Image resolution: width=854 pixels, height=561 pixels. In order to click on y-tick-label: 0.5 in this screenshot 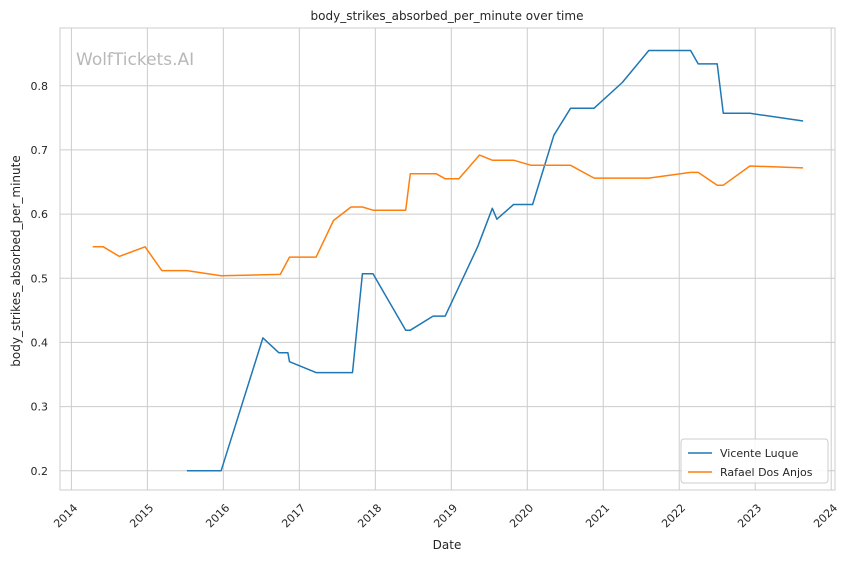, I will do `click(40, 278)`.